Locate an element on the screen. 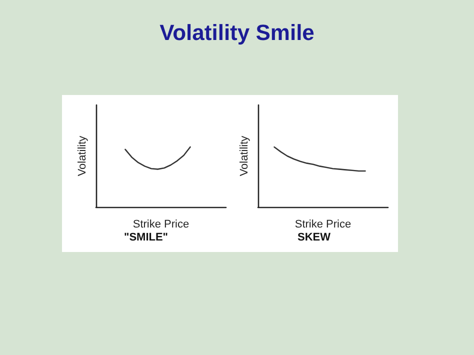 The image size is (474, 355). text: "SMILE" is located at coordinates (146, 238).